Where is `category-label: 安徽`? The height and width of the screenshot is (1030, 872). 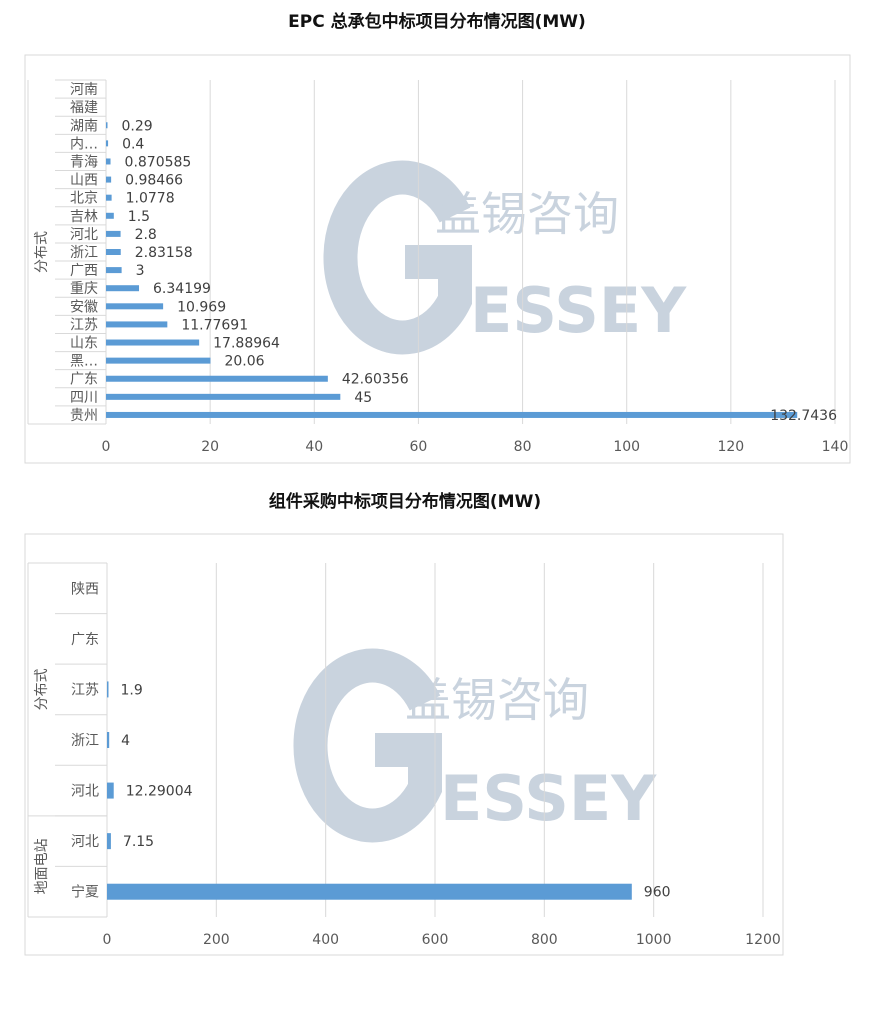
category-label: 安徽 is located at coordinates (84, 307).